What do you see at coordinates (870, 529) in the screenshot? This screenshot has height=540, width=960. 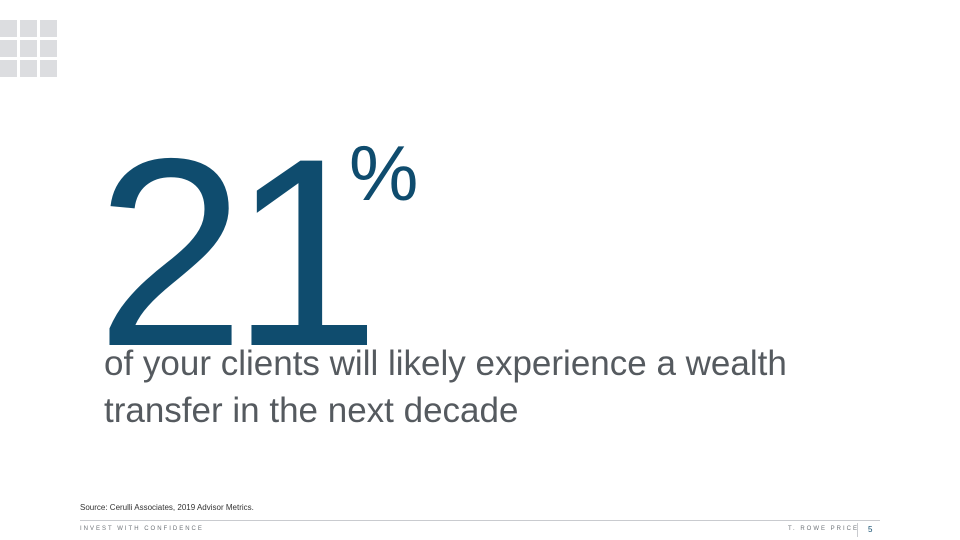 I see `page-number: 5` at bounding box center [870, 529].